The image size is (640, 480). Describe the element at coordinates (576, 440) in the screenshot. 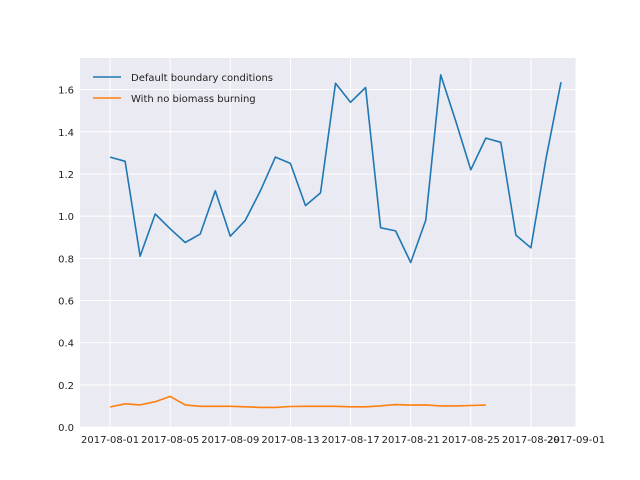

I see `x-tick-label: 2017-09-01` at that location.